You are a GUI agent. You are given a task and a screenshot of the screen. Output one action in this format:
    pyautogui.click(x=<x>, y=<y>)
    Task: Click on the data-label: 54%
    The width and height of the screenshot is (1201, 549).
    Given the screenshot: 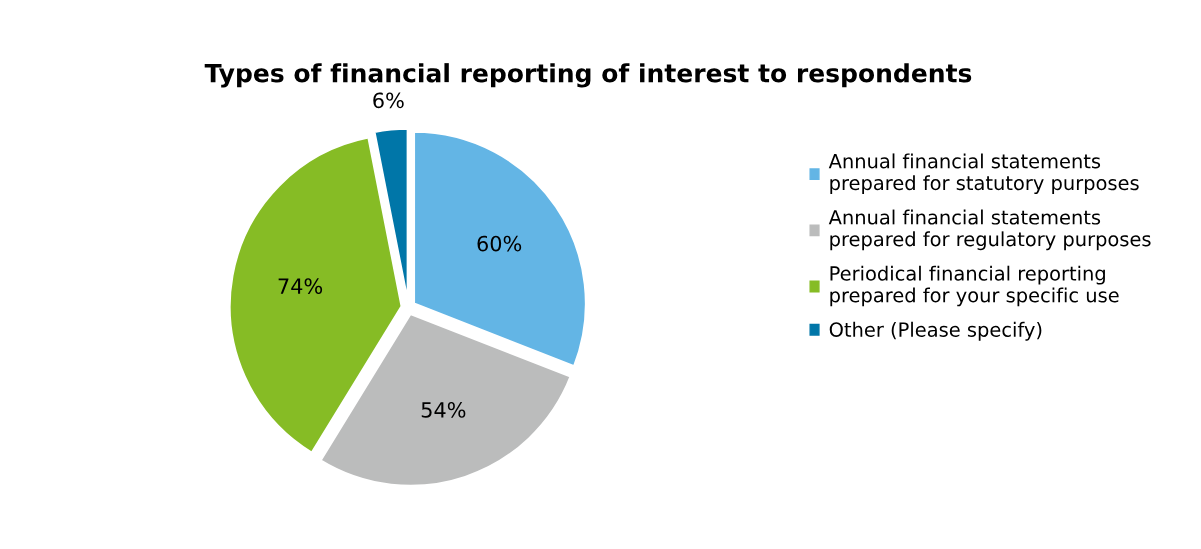 What is the action you would take?
    pyautogui.click(x=443, y=410)
    